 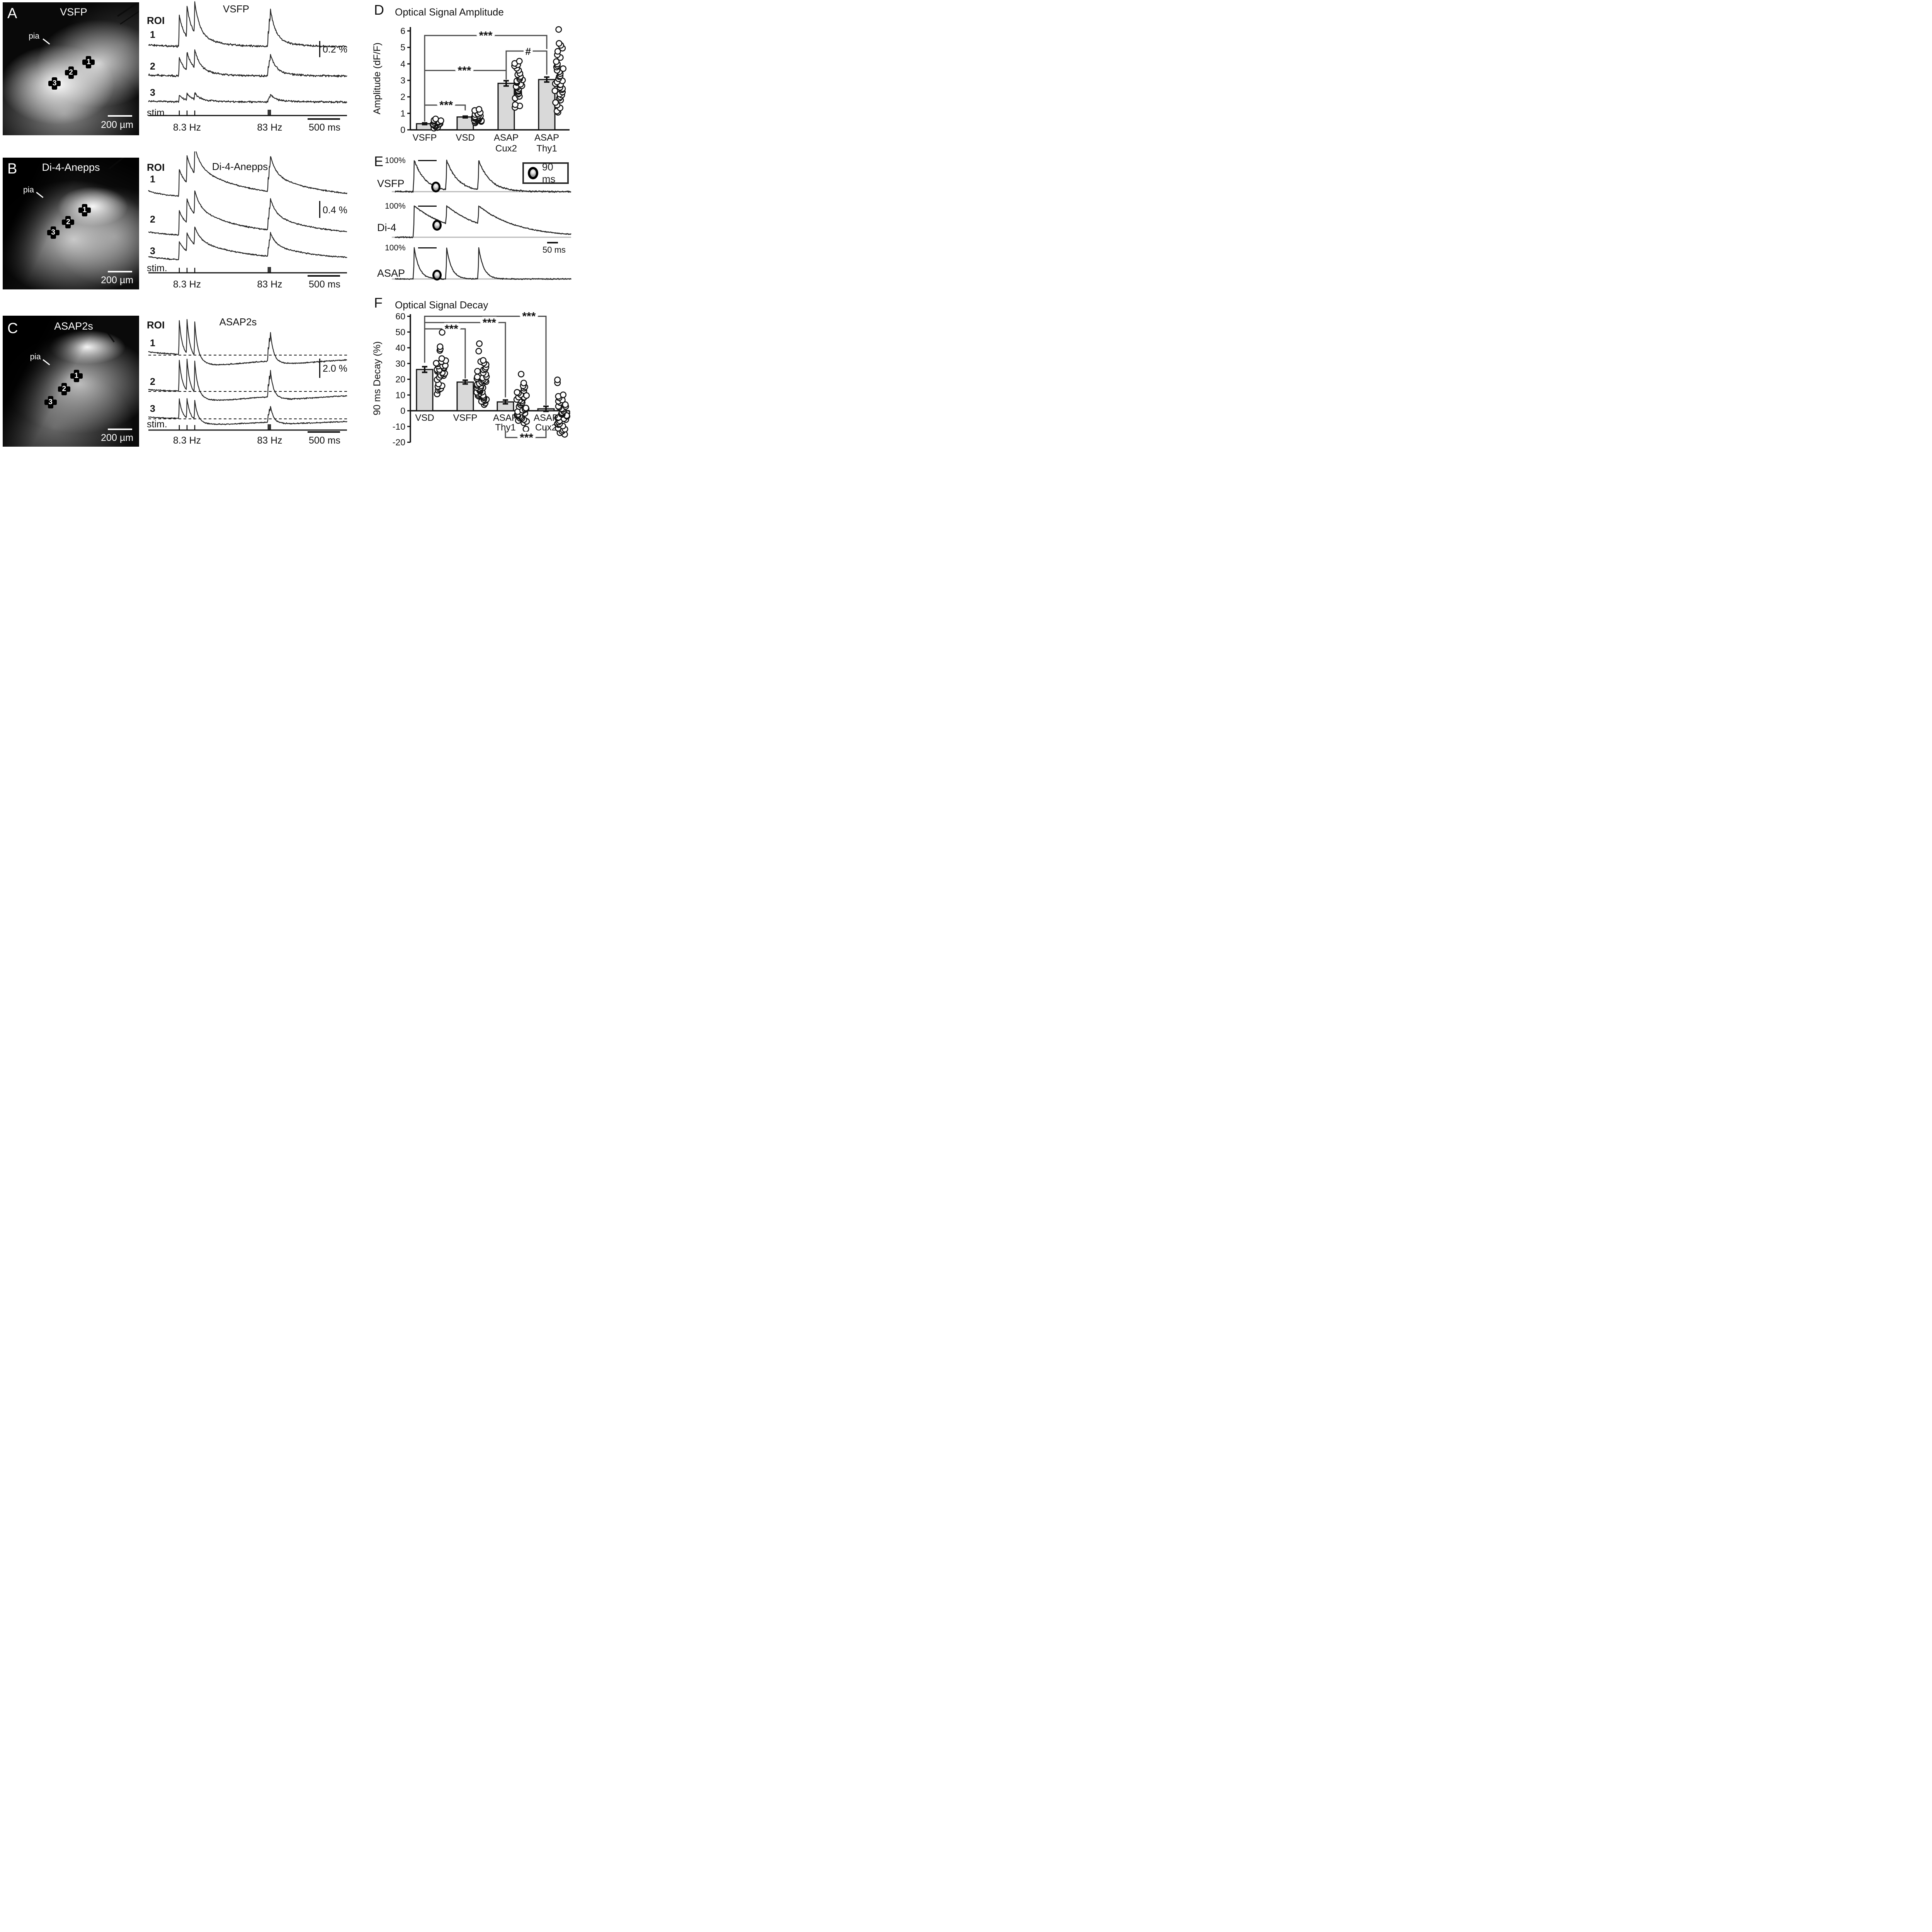 What do you see at coordinates (378, 303) in the screenshot?
I see `panel-label: F` at bounding box center [378, 303].